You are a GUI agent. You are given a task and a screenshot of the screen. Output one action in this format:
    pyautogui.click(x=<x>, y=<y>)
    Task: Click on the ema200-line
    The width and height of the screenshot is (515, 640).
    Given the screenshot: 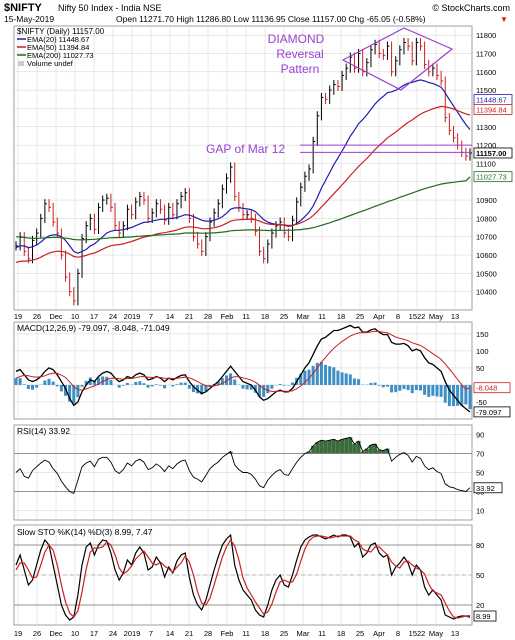 What is the action you would take?
    pyautogui.click(x=243, y=208)
    